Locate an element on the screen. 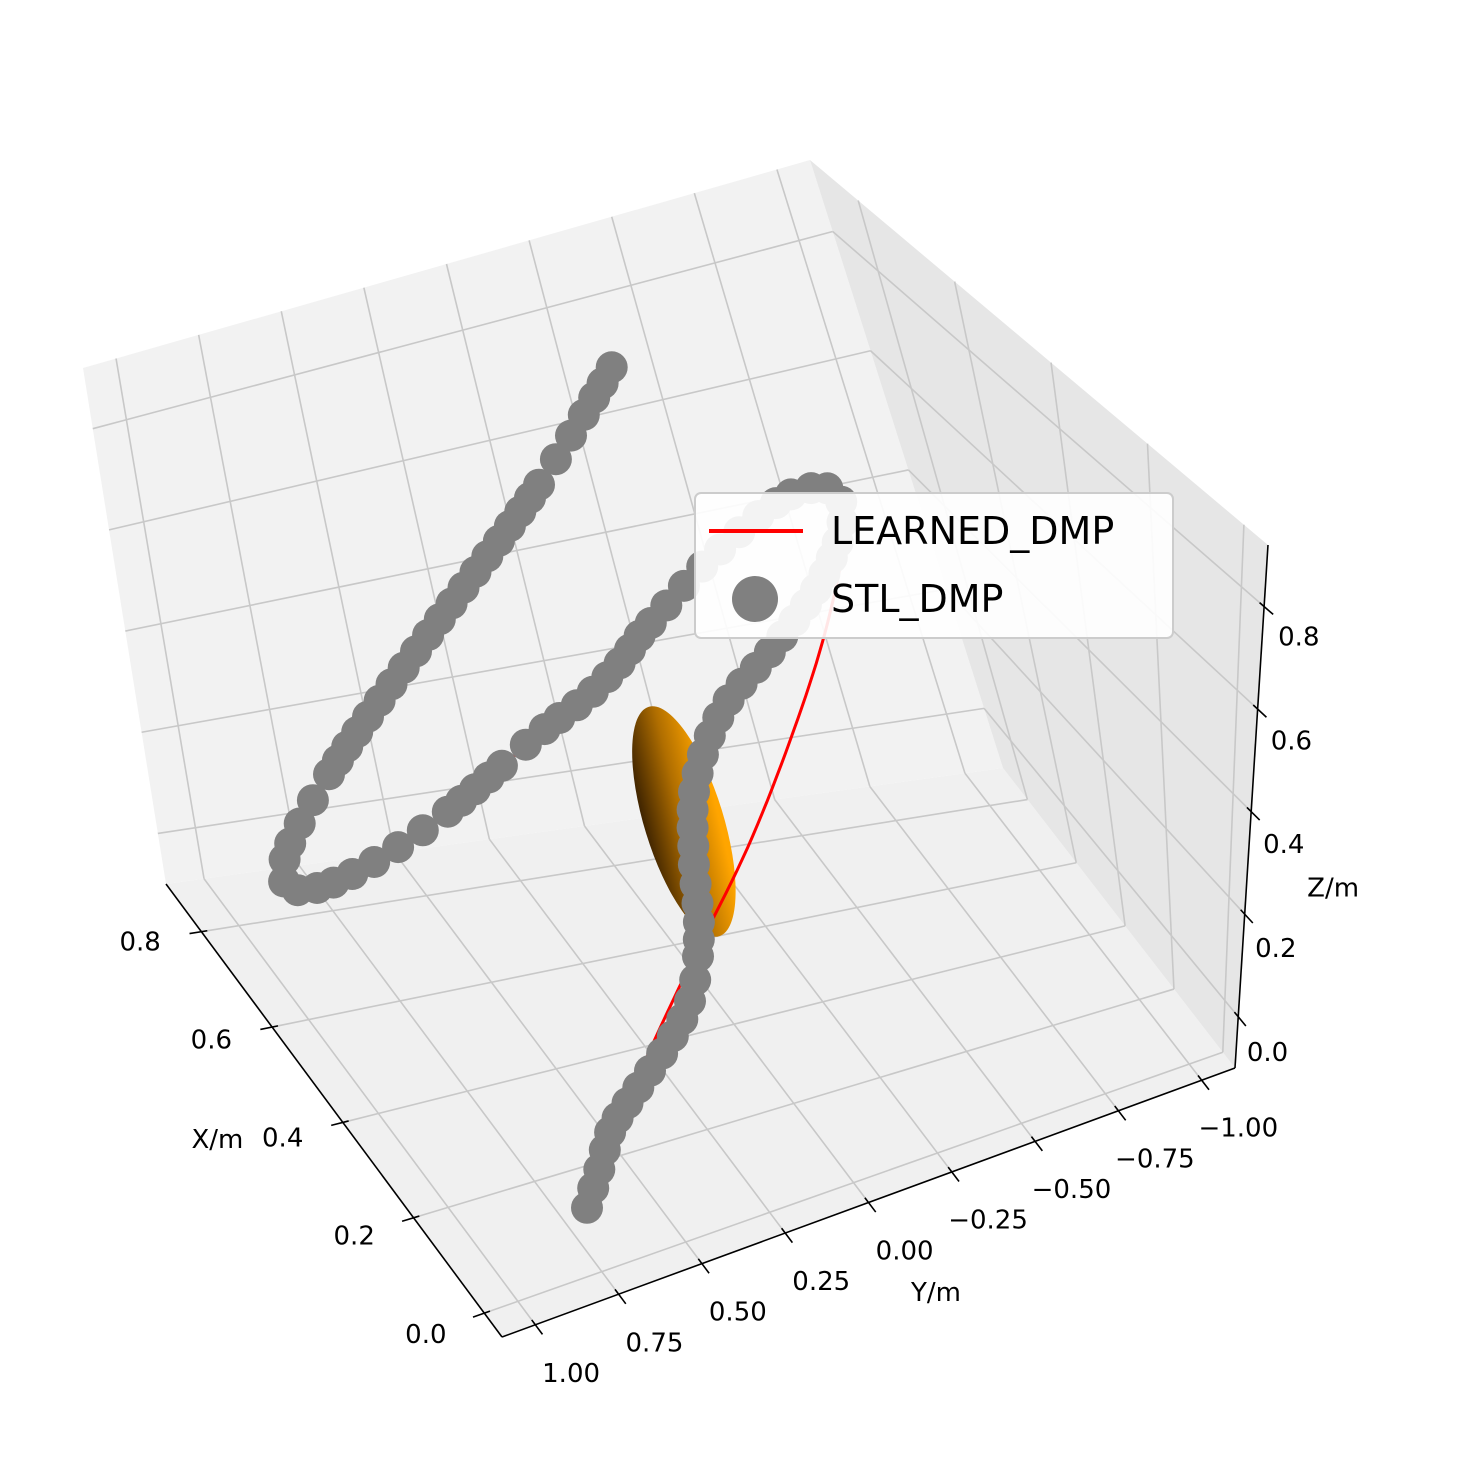 This screenshot has width=1463, height=1468. legend-entry-label: STL_DMP is located at coordinates (917, 599).